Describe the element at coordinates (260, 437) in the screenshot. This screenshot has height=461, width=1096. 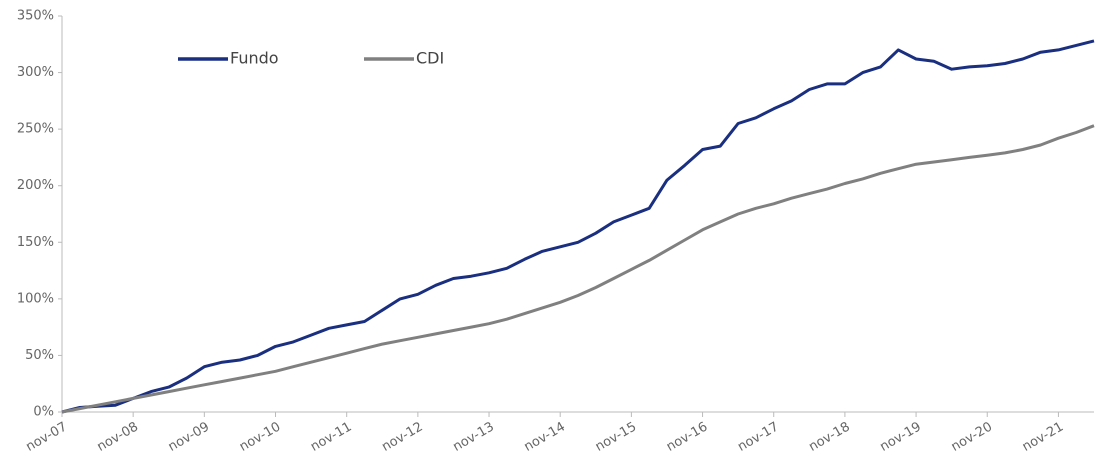
I see `x-tick-label: nov-10` at that location.